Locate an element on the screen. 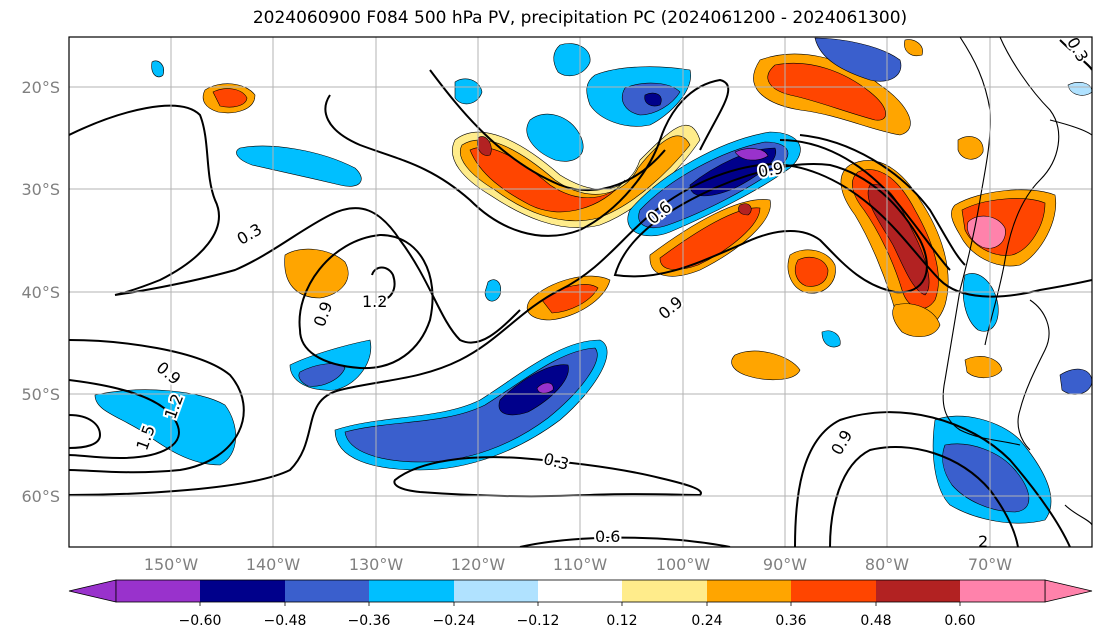  lon-label: 90°W is located at coordinates (785, 564).